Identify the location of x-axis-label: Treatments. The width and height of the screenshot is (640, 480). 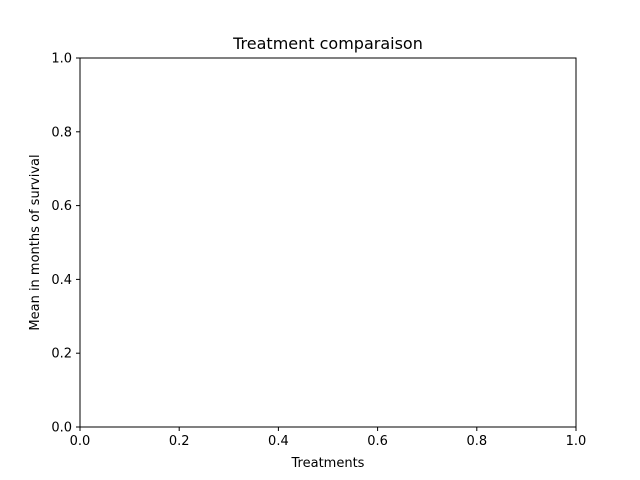
(328, 463).